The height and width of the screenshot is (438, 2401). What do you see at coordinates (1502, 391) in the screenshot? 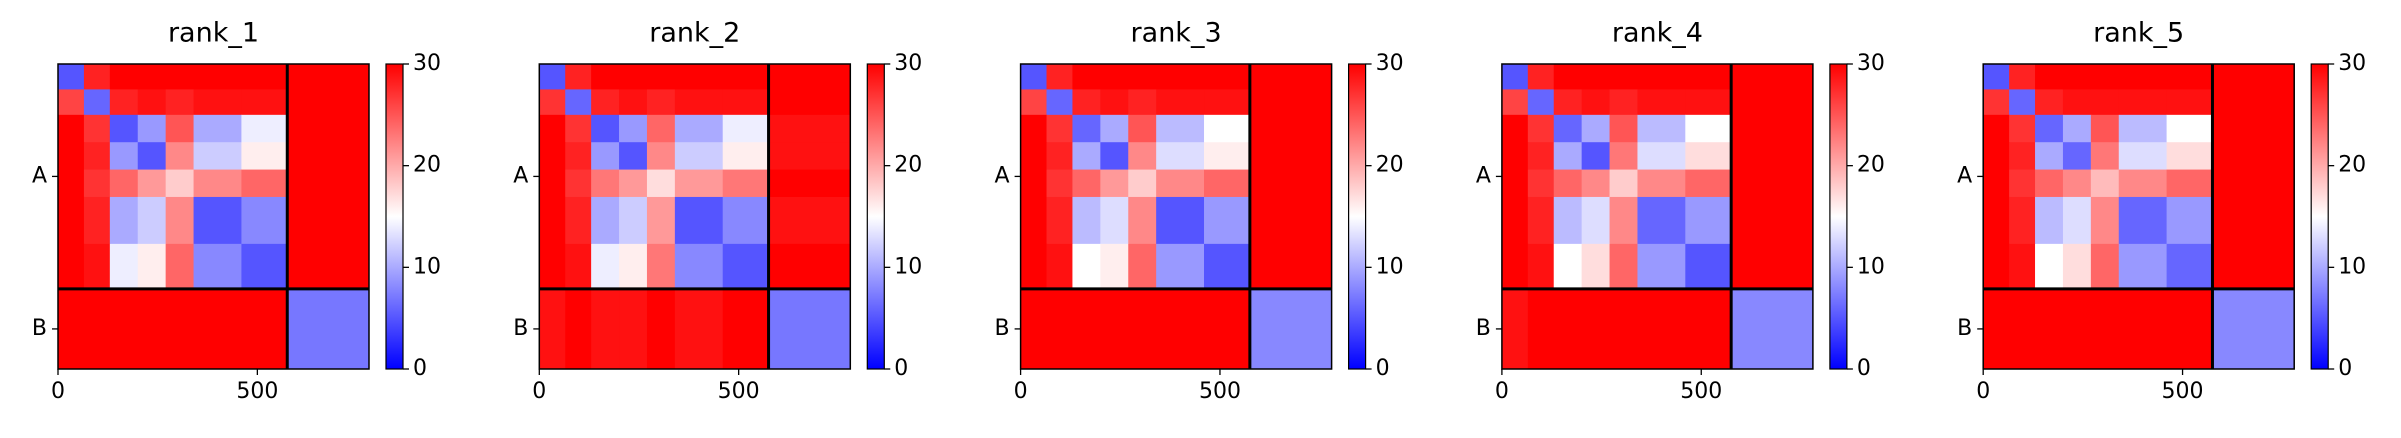
I see `x-tick-label: 0` at bounding box center [1502, 391].